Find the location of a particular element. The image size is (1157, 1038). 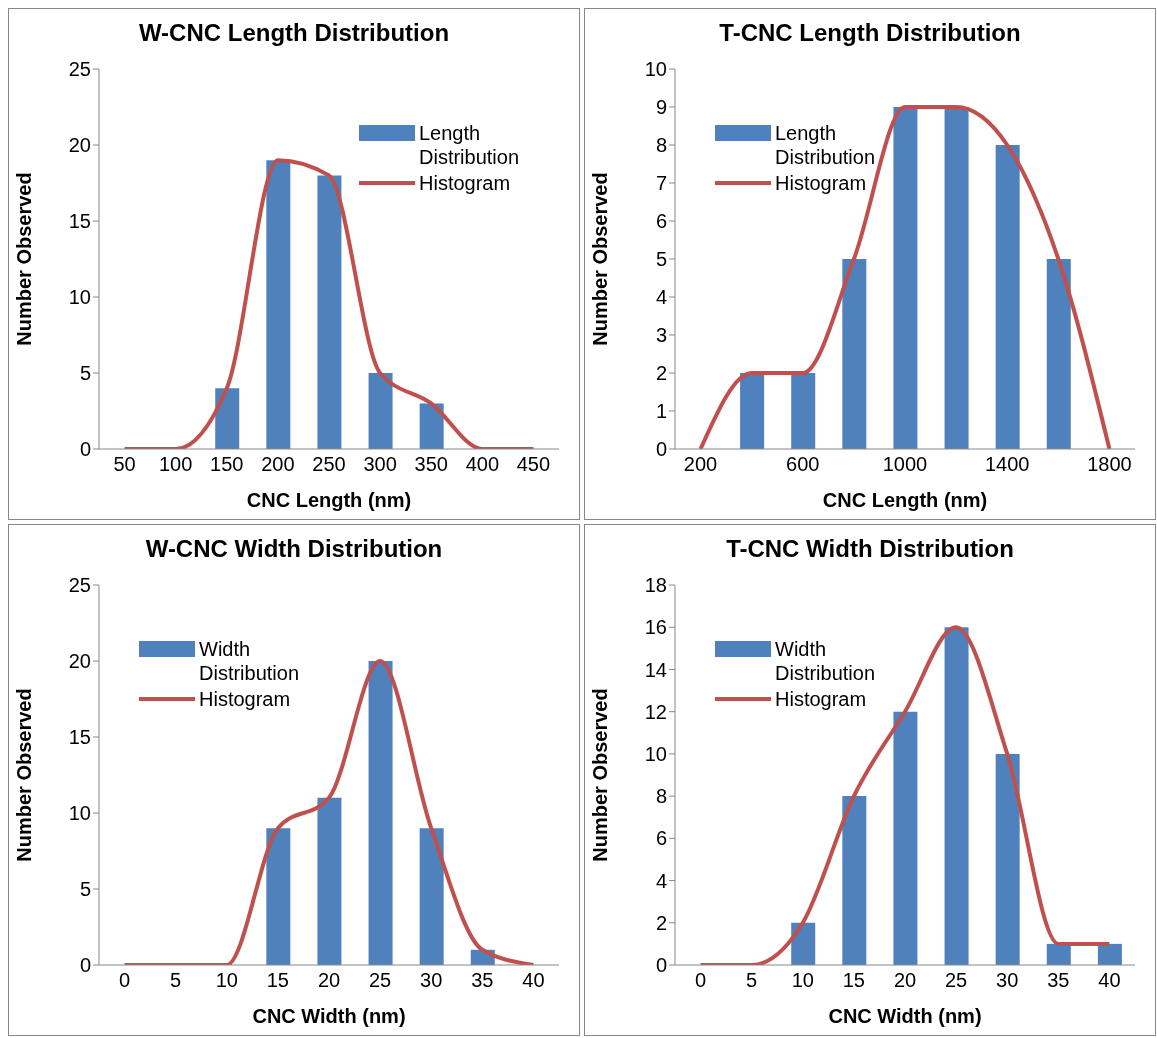

y-tick-label: 18 is located at coordinates (655, 585).